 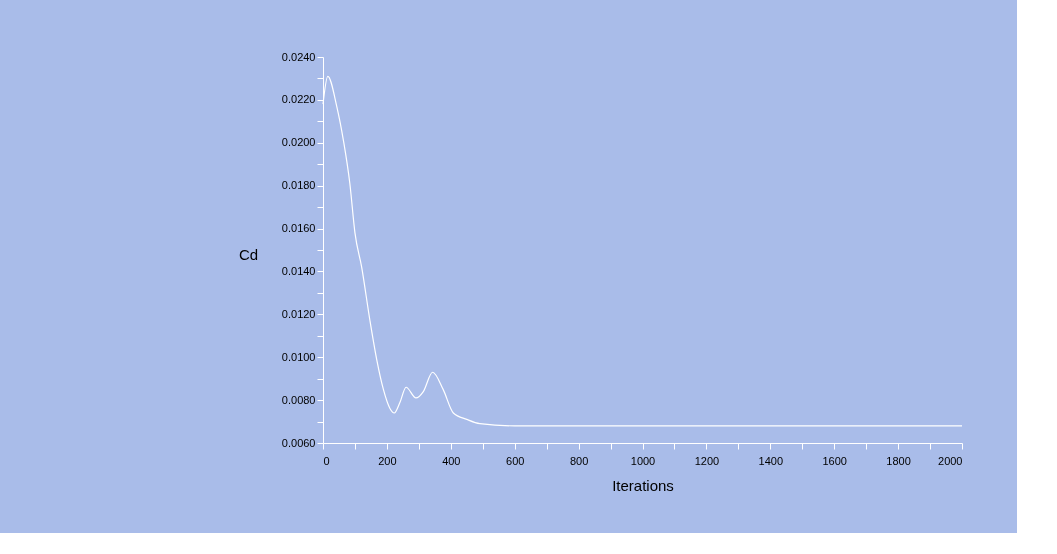 I want to click on y-tick-label: 0.0180, so click(x=298, y=185).